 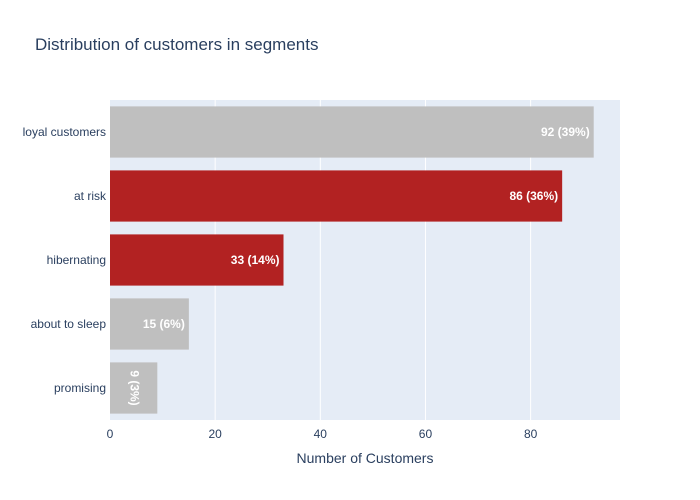 I want to click on x-tick-label: 20, so click(x=215, y=434).